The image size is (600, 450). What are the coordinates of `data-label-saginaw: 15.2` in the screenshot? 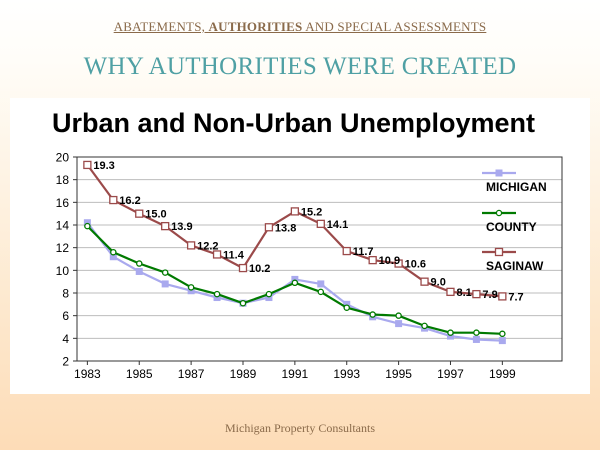 It's located at (311, 212).